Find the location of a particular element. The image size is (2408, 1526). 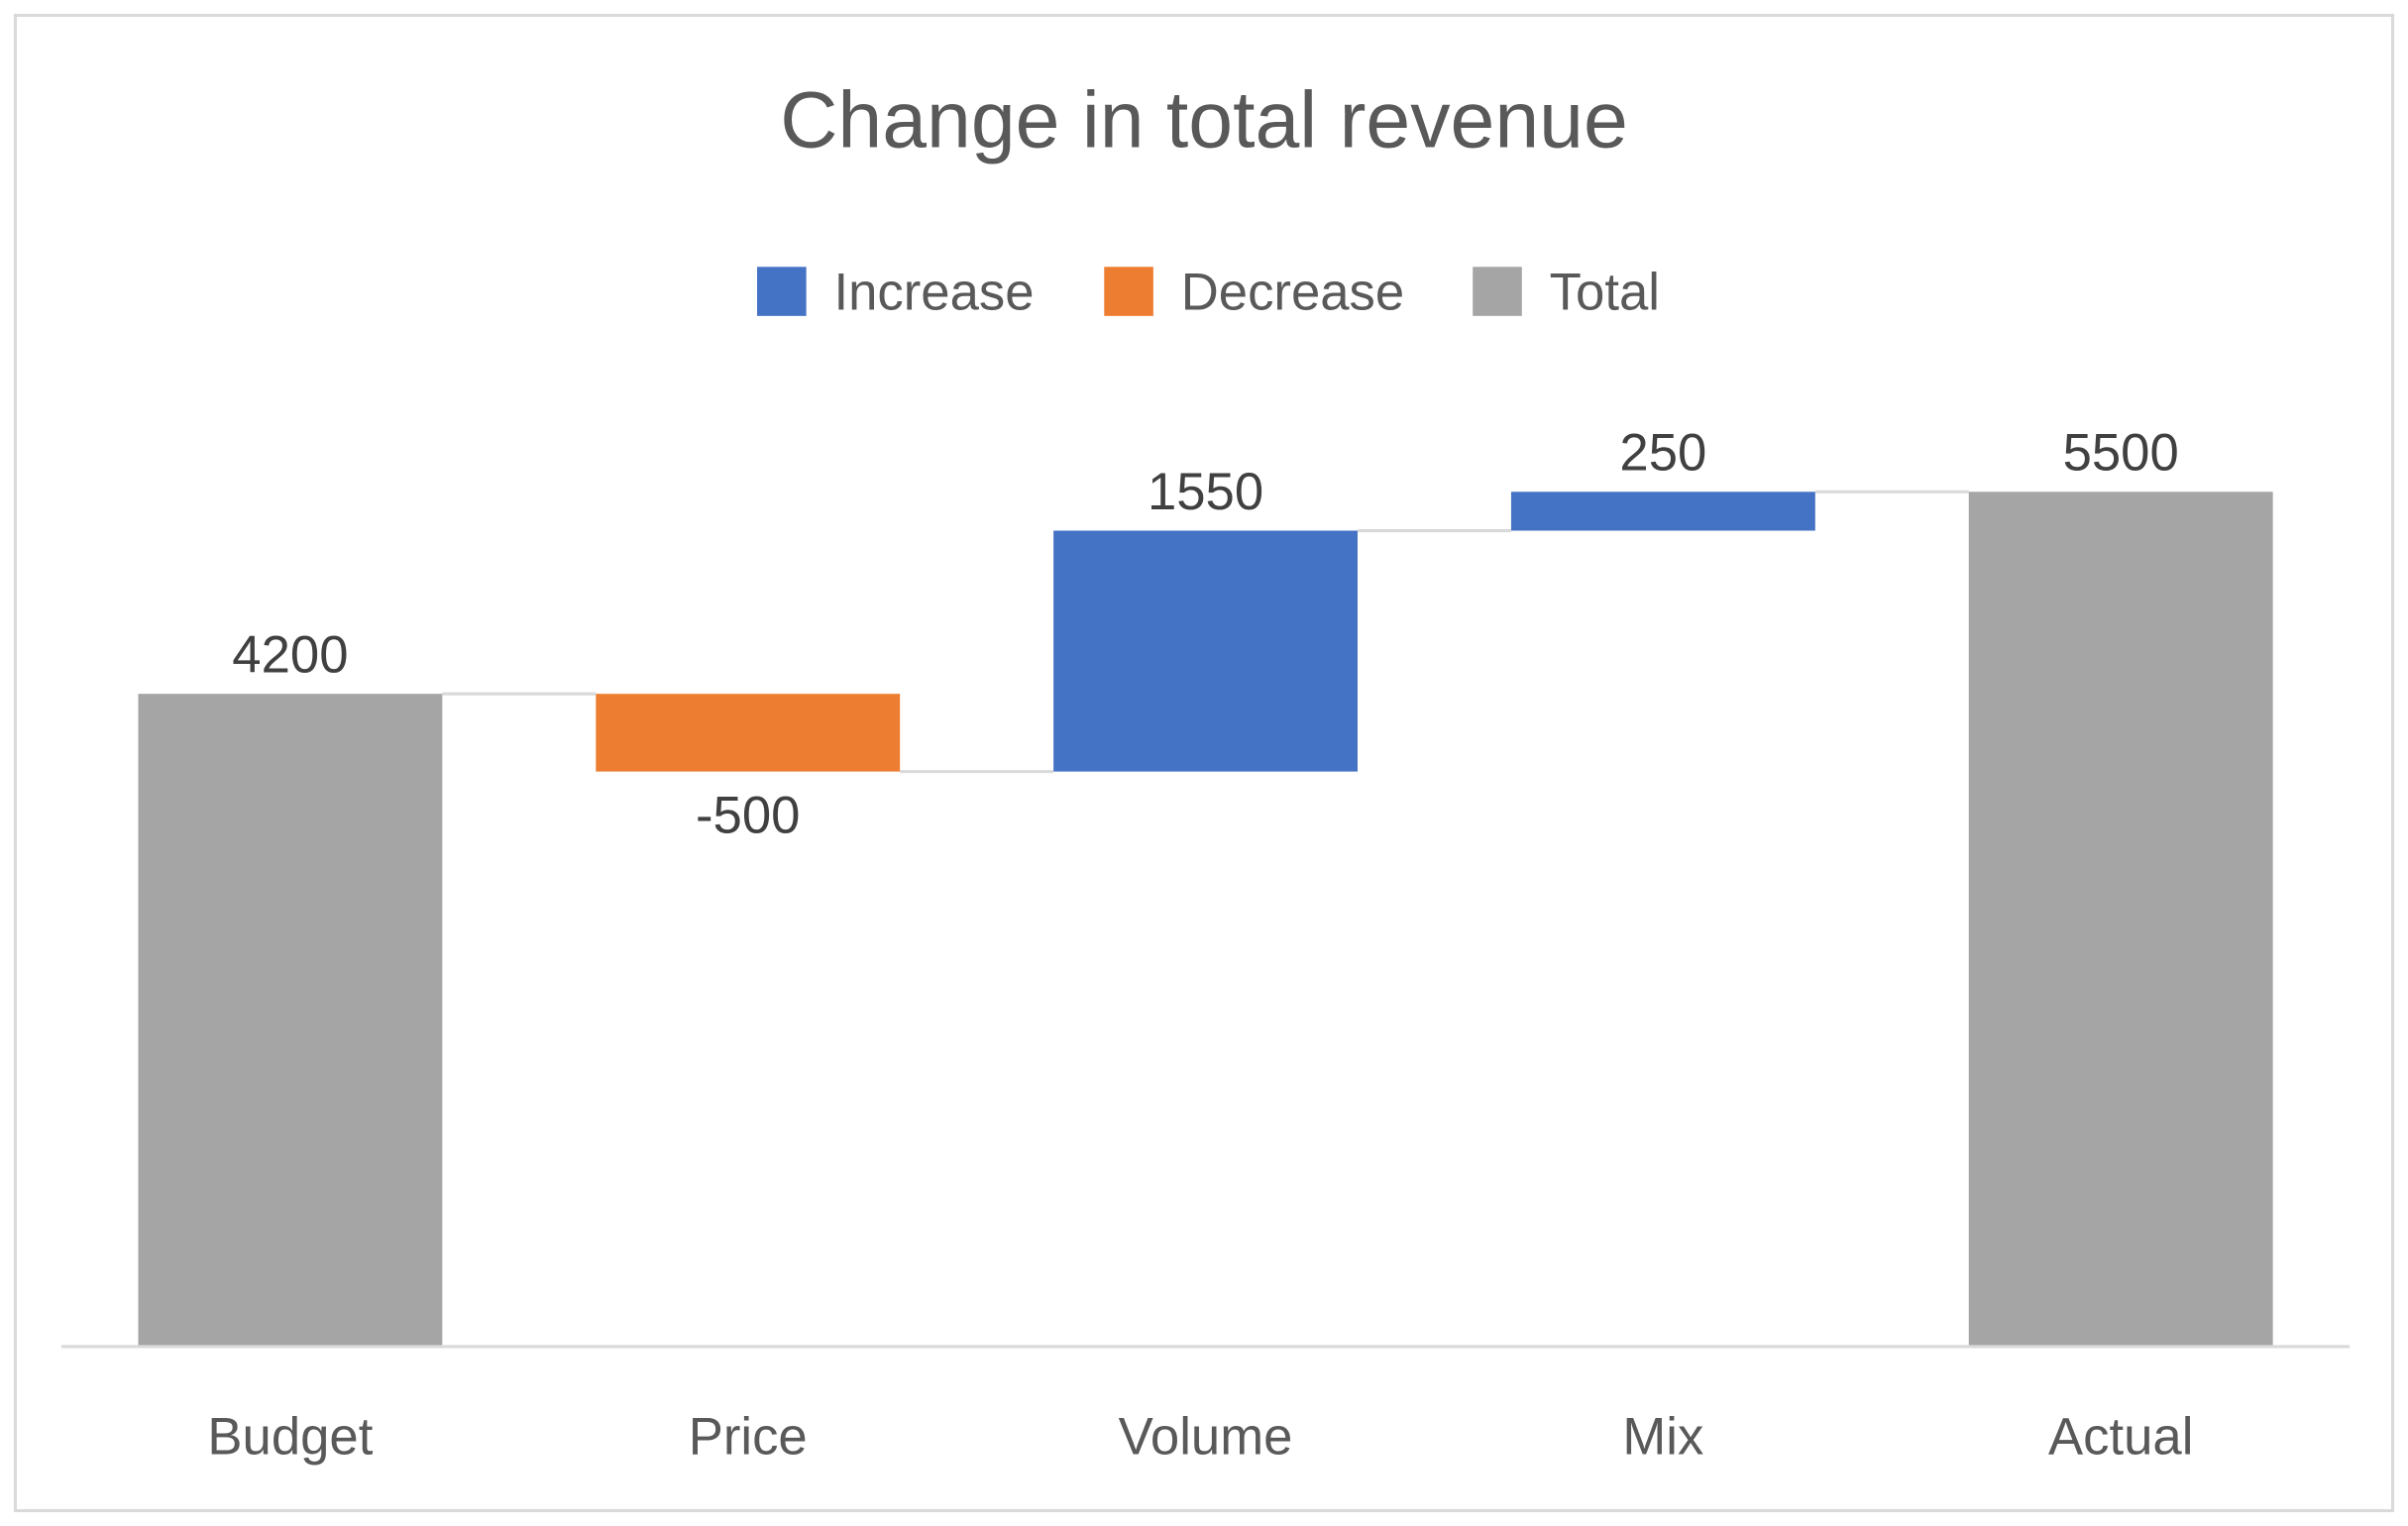

data-label-mix: 250 is located at coordinates (1662, 453).